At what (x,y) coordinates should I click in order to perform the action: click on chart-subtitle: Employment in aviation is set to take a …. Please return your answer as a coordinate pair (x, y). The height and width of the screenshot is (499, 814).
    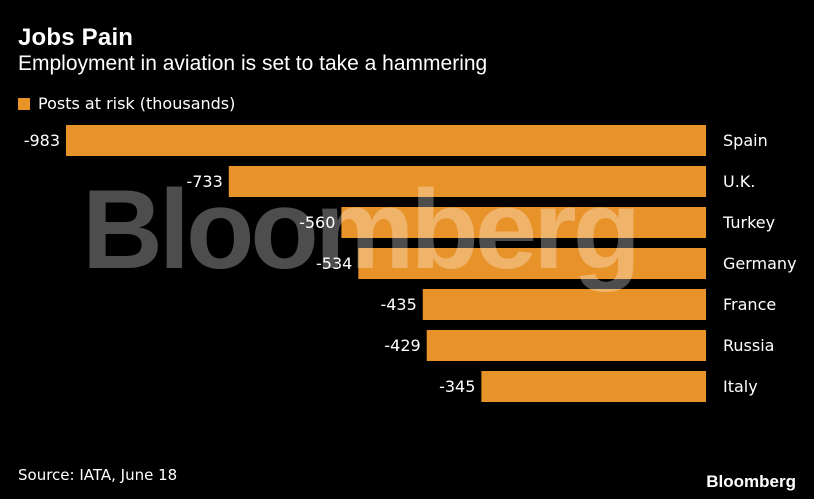
    Looking at the image, I should click on (253, 63).